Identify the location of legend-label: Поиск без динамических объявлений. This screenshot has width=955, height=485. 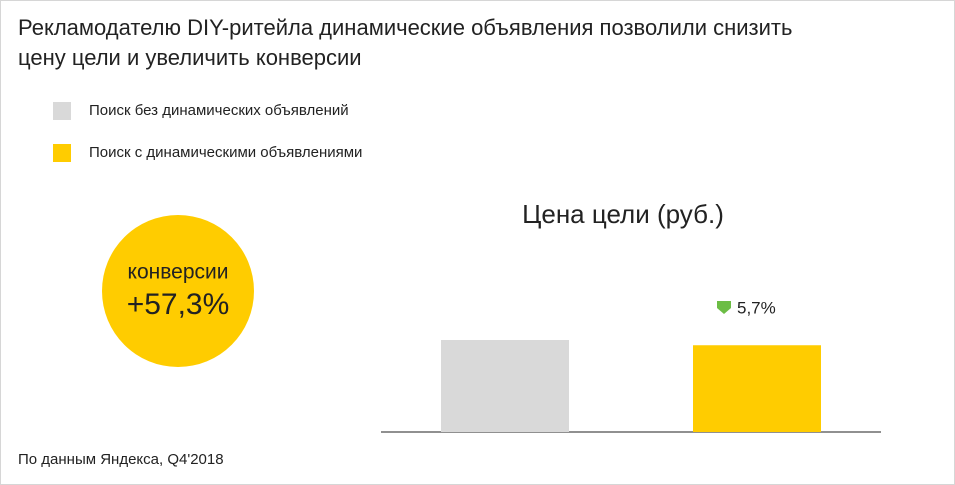
(219, 110).